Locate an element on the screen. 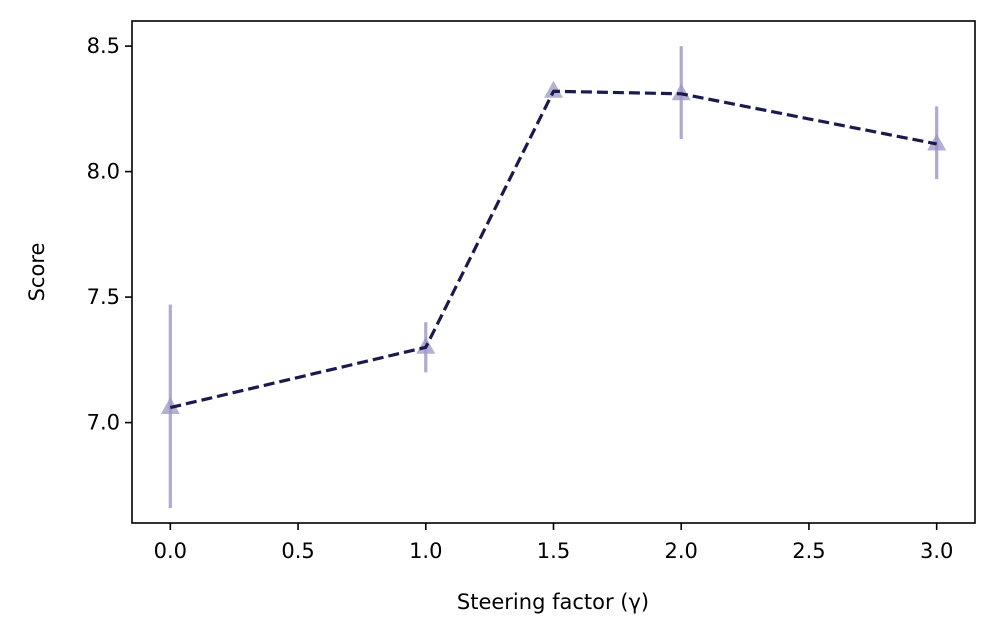  y-axis: 7.0 7.5 8.0 8.5 is located at coordinates (109, 234).